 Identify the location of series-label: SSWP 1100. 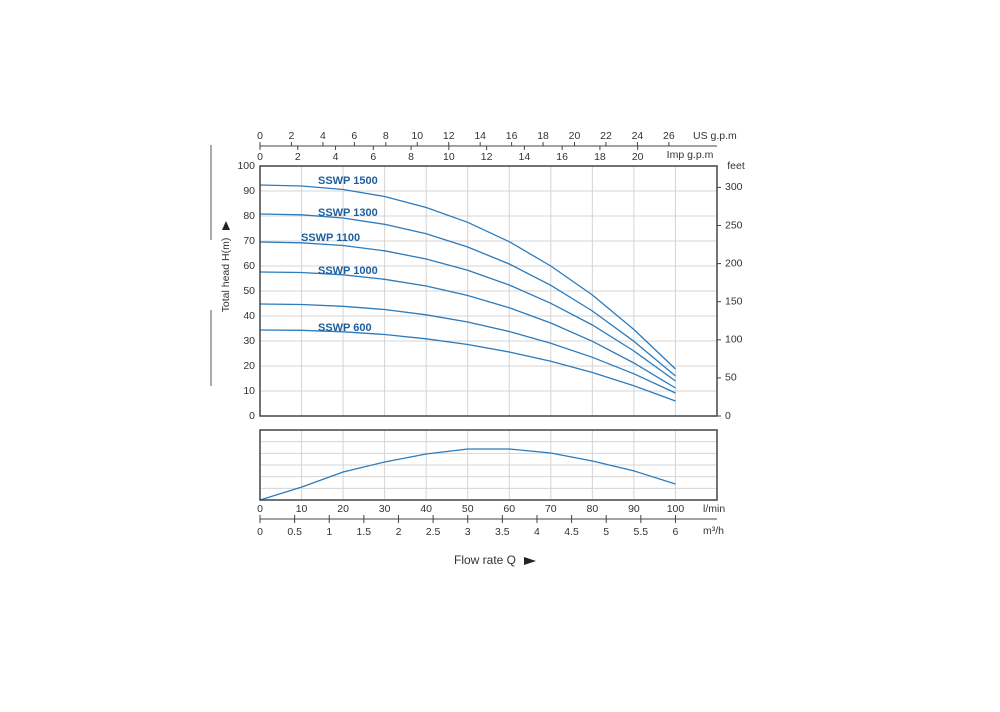
(330, 238).